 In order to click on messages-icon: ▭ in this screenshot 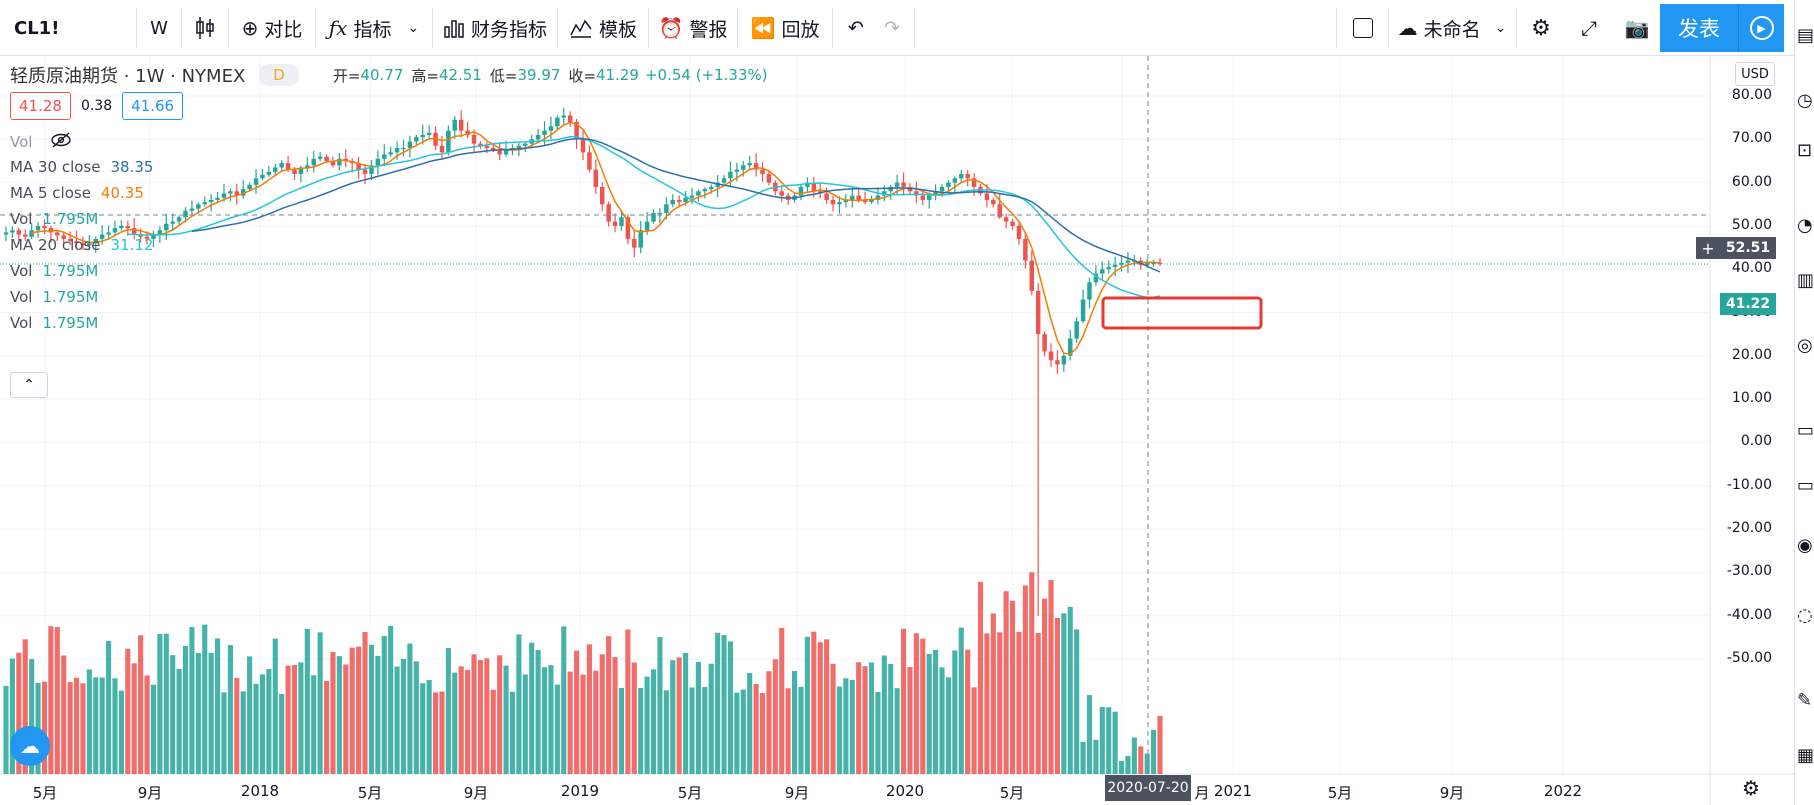, I will do `click(1805, 485)`.